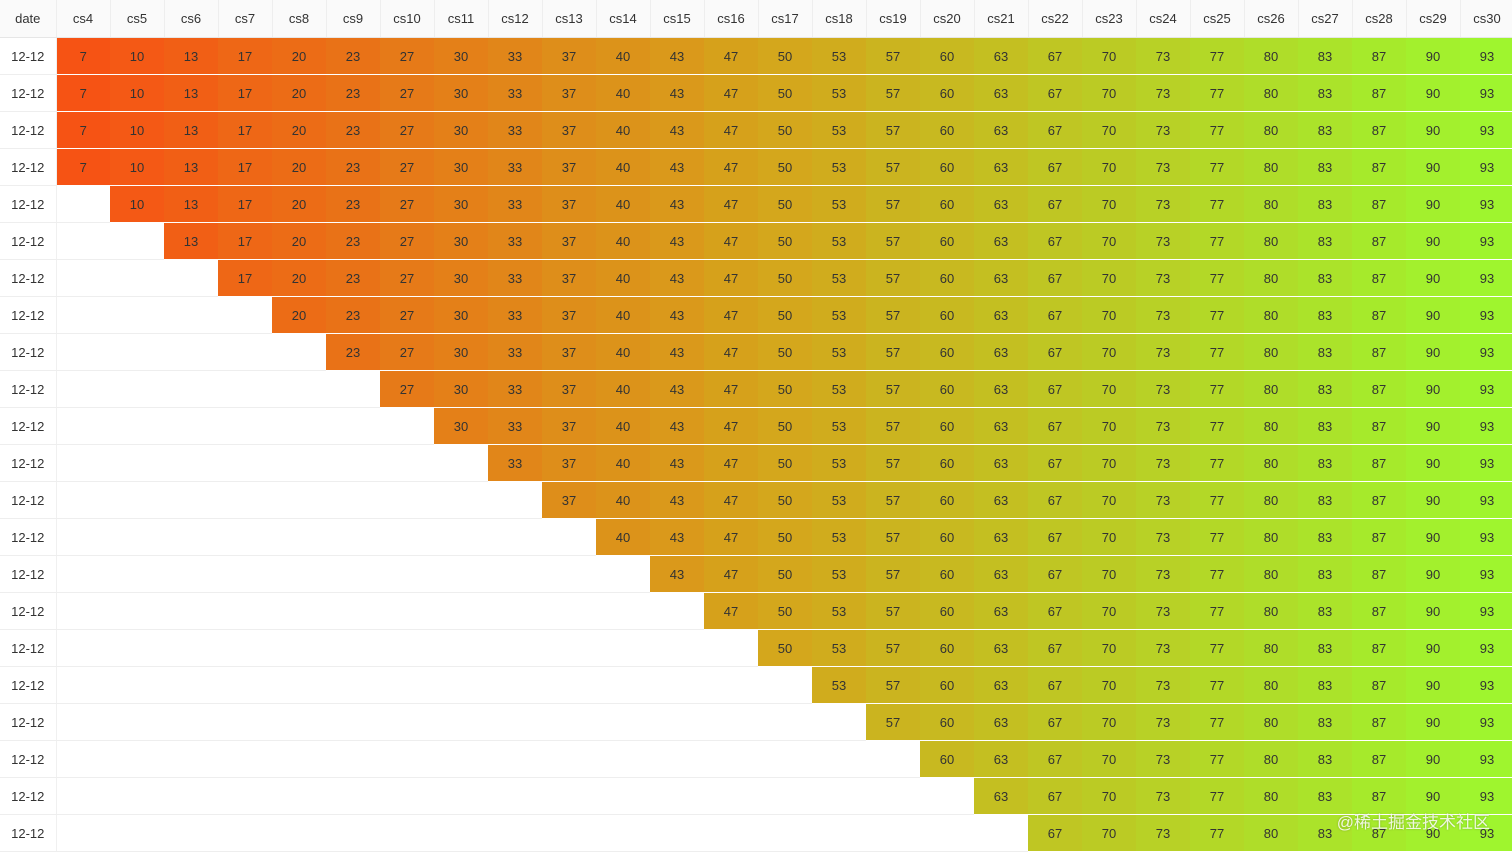  I want to click on column-header-cs22: cs22, so click(1055, 19).